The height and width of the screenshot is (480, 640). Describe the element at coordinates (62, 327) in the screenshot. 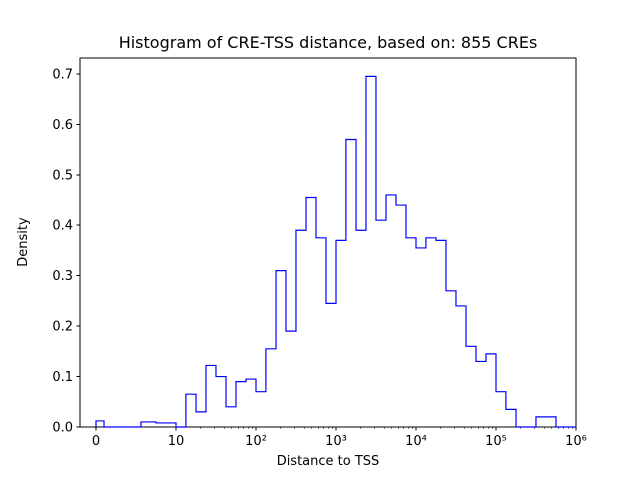

I see `y-tick-label: 0.2` at that location.